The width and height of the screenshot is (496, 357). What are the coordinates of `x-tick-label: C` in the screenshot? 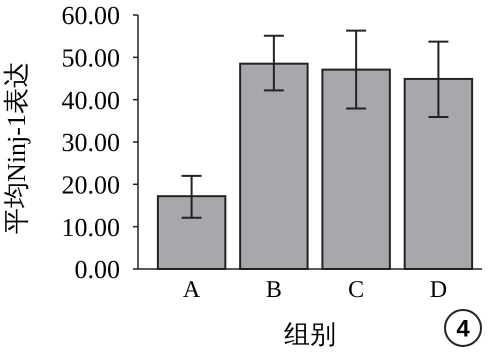 It's located at (356, 290).